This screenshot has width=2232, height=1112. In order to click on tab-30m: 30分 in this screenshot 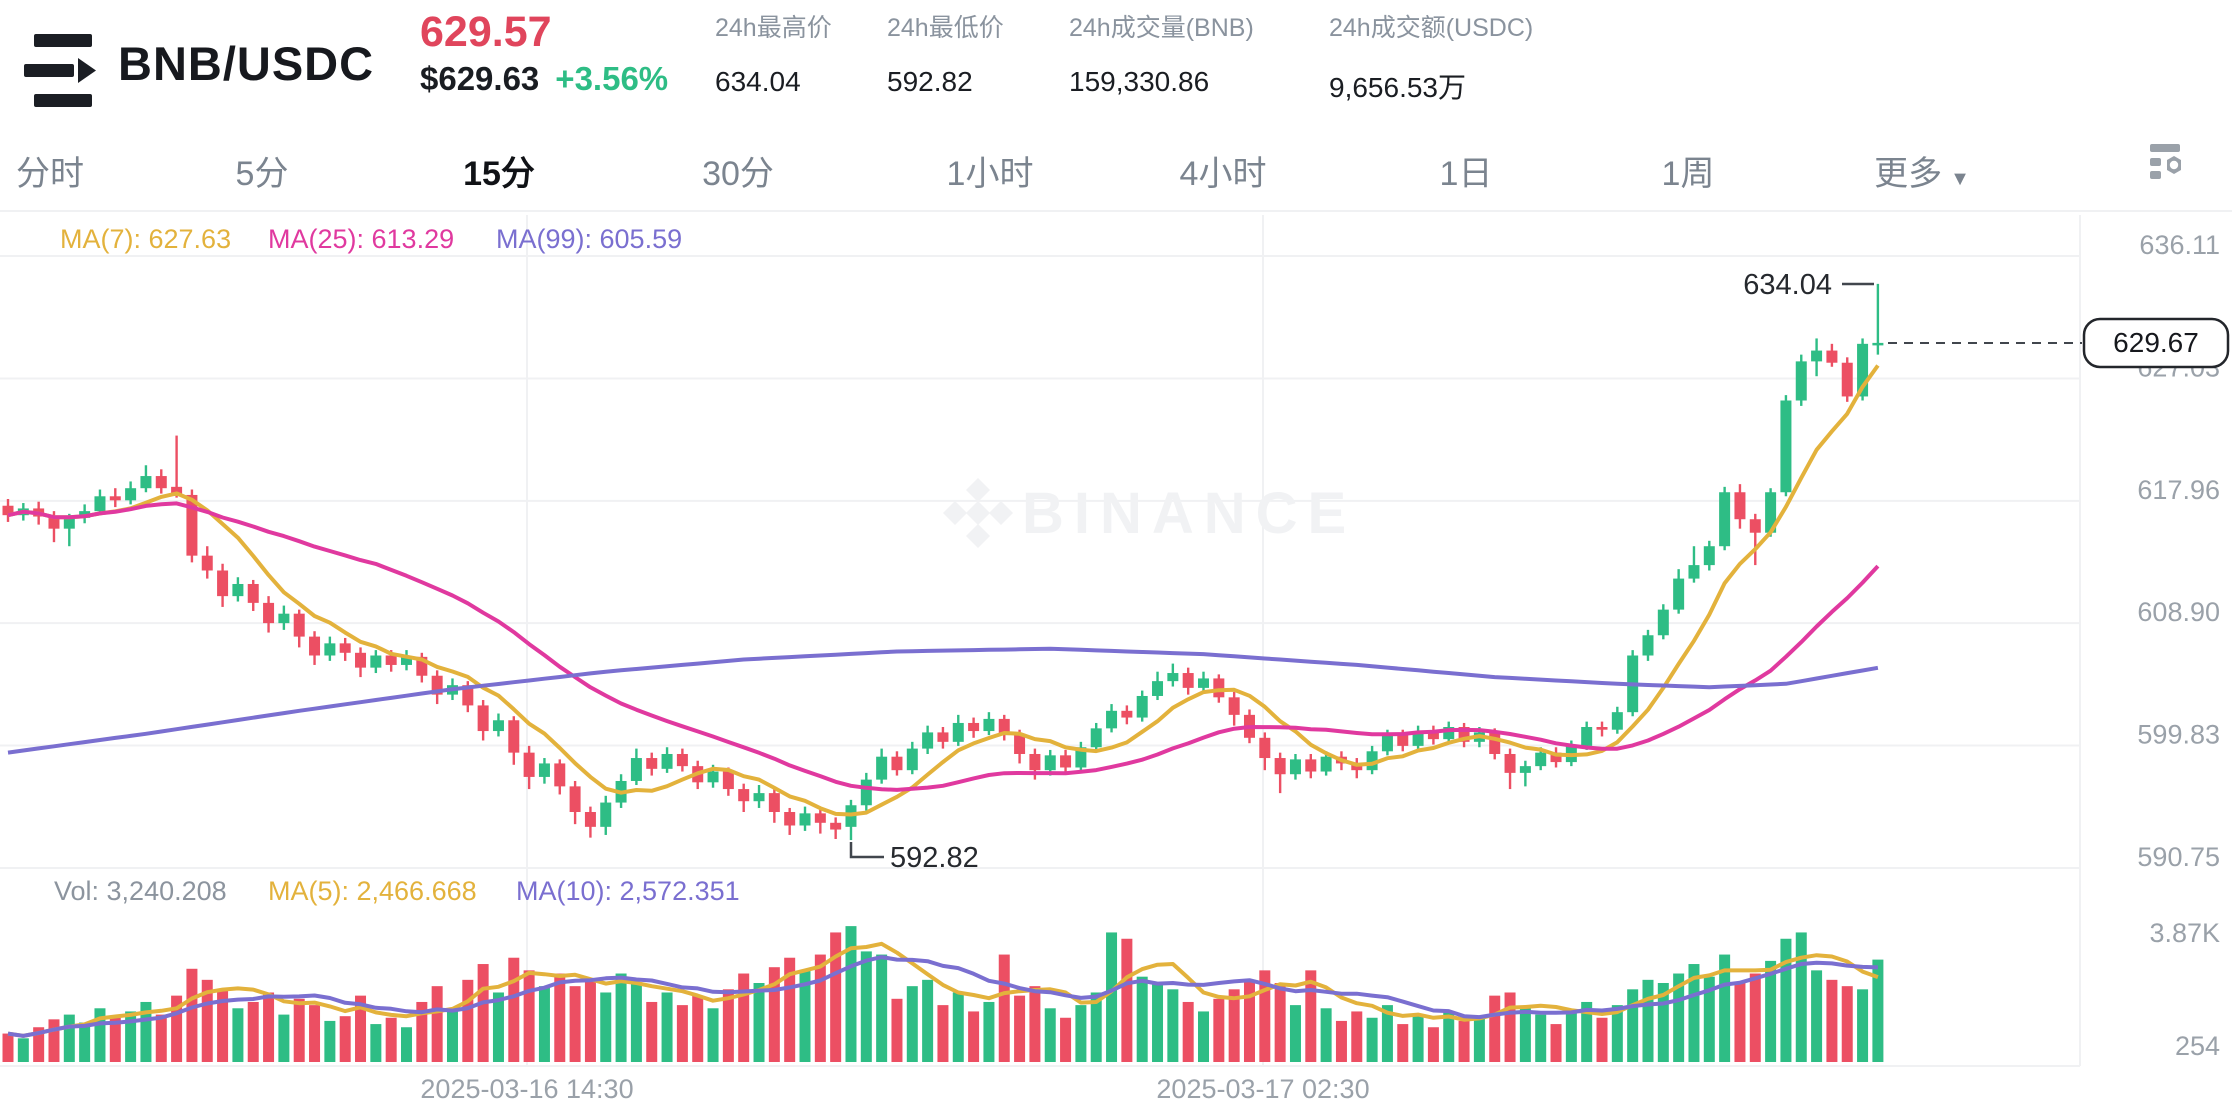, I will do `click(738, 174)`.